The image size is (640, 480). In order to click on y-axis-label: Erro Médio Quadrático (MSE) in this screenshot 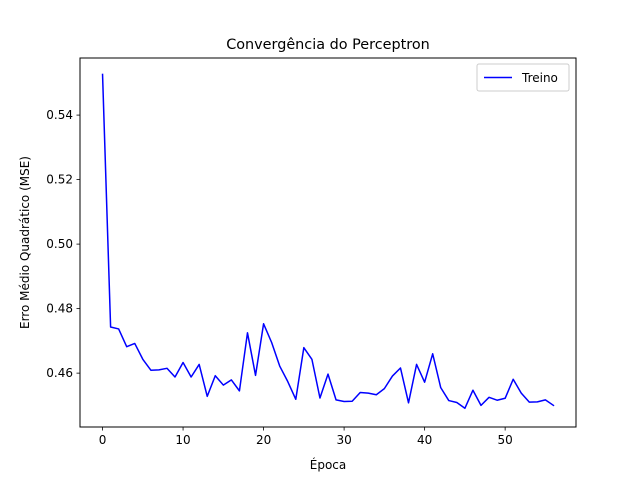, I will do `click(25, 242)`.